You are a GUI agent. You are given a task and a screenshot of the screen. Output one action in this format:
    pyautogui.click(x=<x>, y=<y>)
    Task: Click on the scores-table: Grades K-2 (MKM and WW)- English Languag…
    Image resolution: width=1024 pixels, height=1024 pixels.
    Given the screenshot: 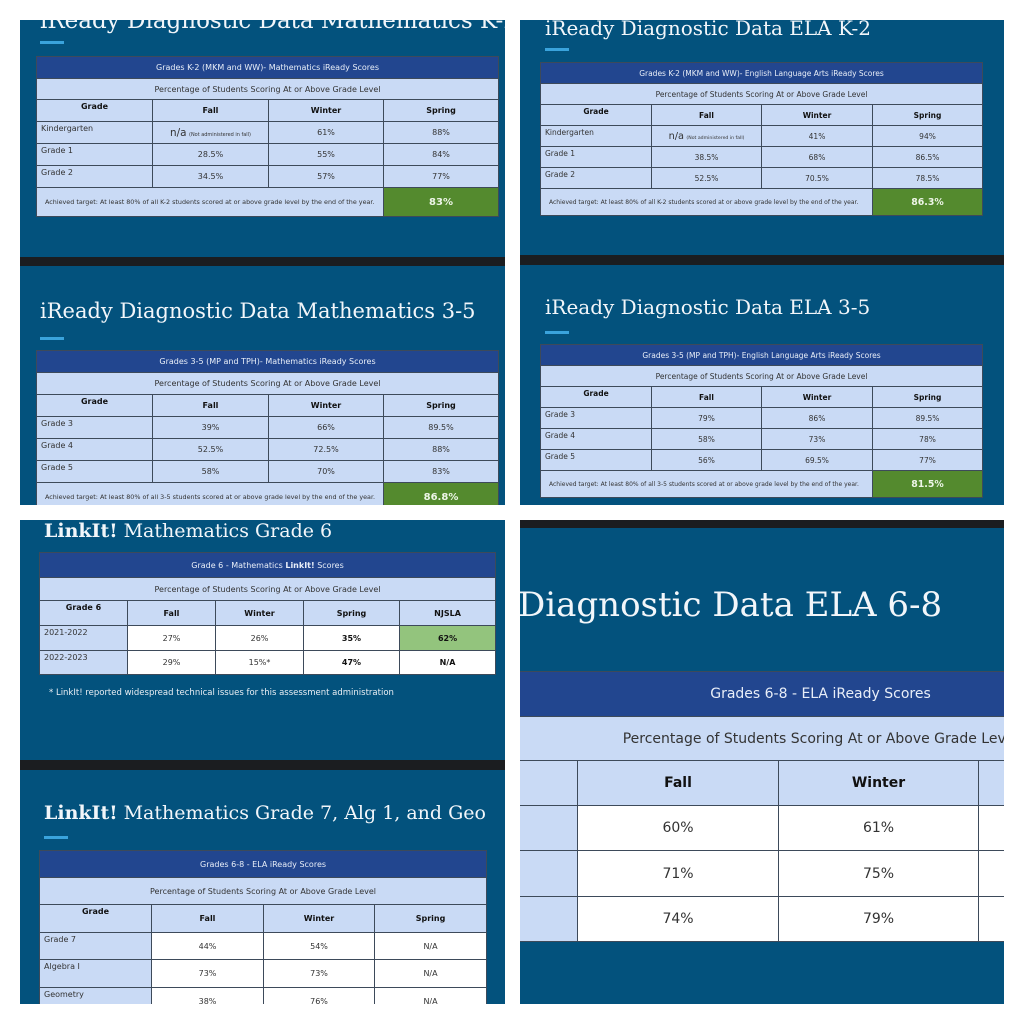 What is the action you would take?
    pyautogui.click(x=761, y=139)
    